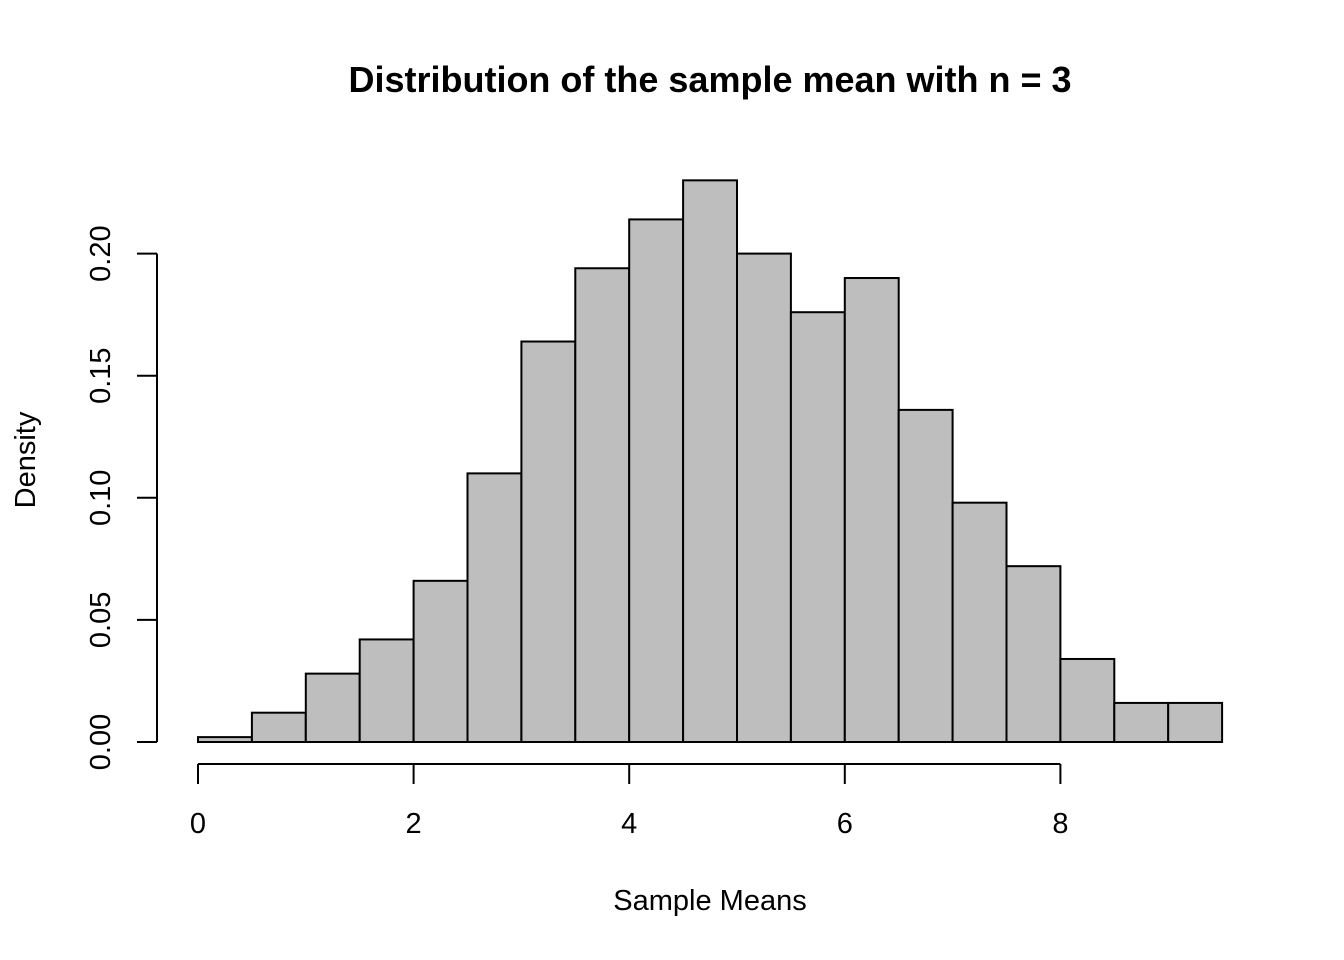 The image size is (1344, 960). Describe the element at coordinates (101, 742) in the screenshot. I see `y-tick-label-0: 0.00` at that location.